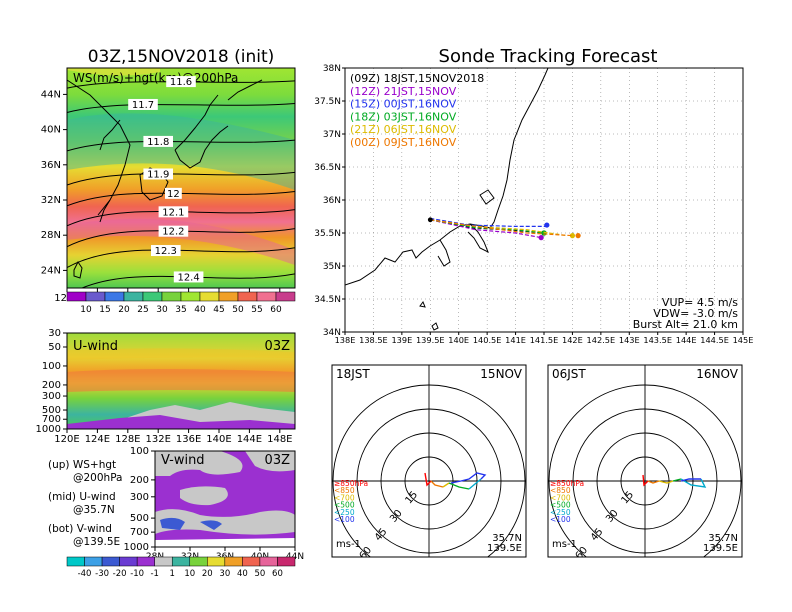 The image size is (792, 612). I want to click on hodograph-time: 06JST, so click(569, 374).